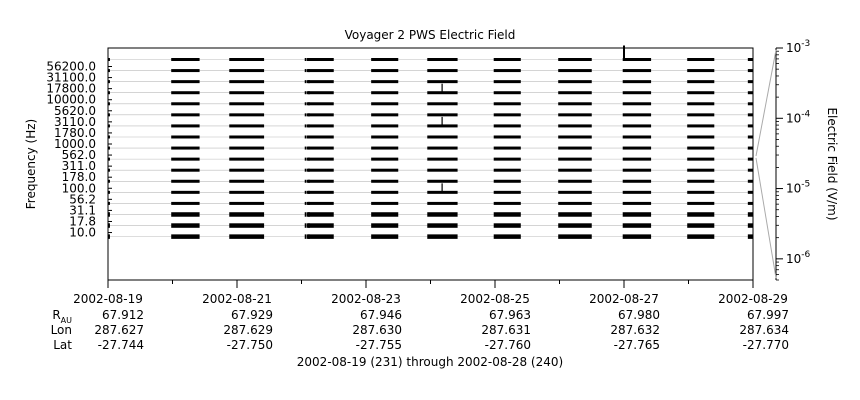 The image size is (860, 400). Describe the element at coordinates (75, 144) in the screenshot. I see `frequency-tick-label: 1000.0` at that location.